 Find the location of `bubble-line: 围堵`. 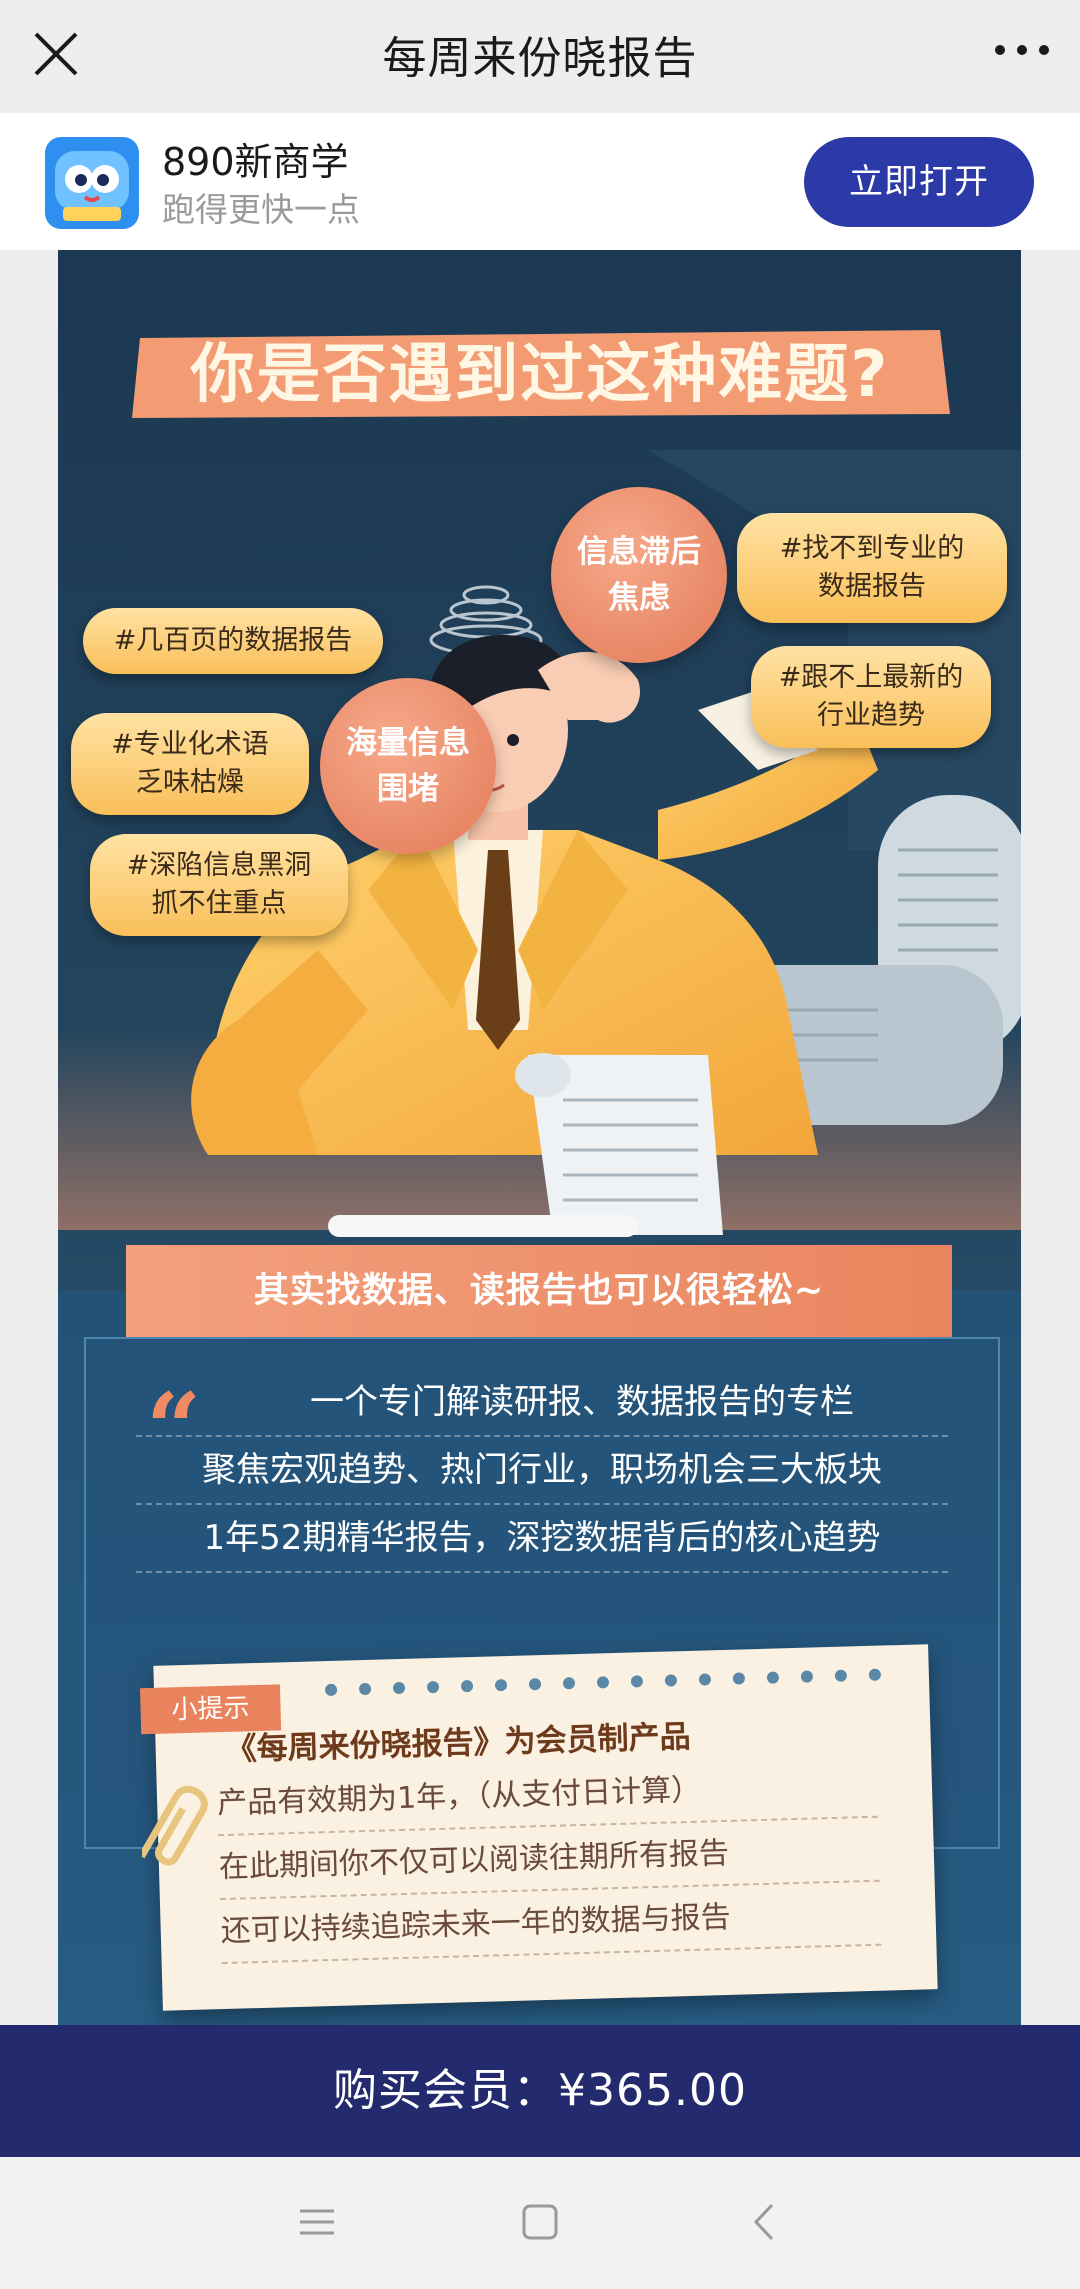

bubble-line: 围堵 is located at coordinates (408, 789).